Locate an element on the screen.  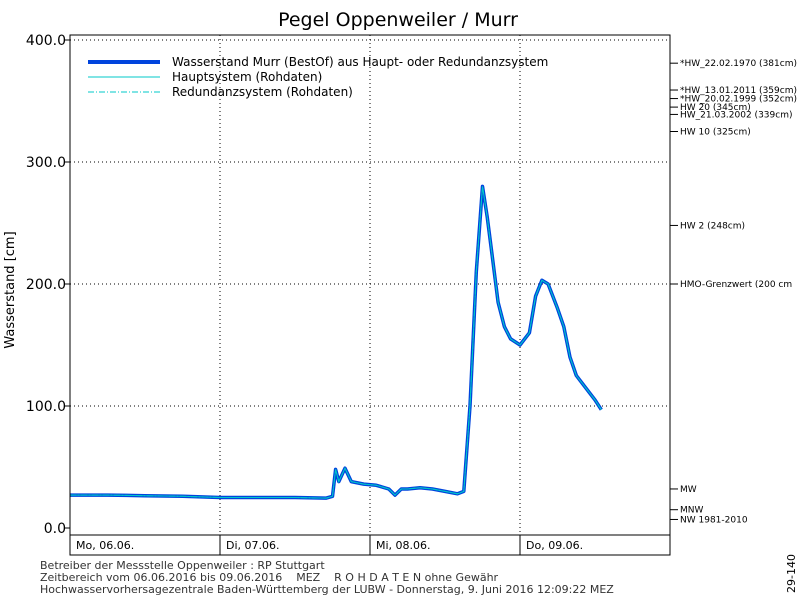
document-id: 29-140 is located at coordinates (791, 573).